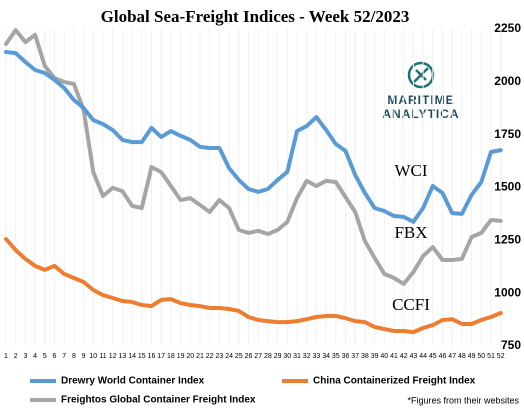 The image size is (524, 408). What do you see at coordinates (394, 381) in the screenshot?
I see `legend-label: China Containerized Freight Index` at bounding box center [394, 381].